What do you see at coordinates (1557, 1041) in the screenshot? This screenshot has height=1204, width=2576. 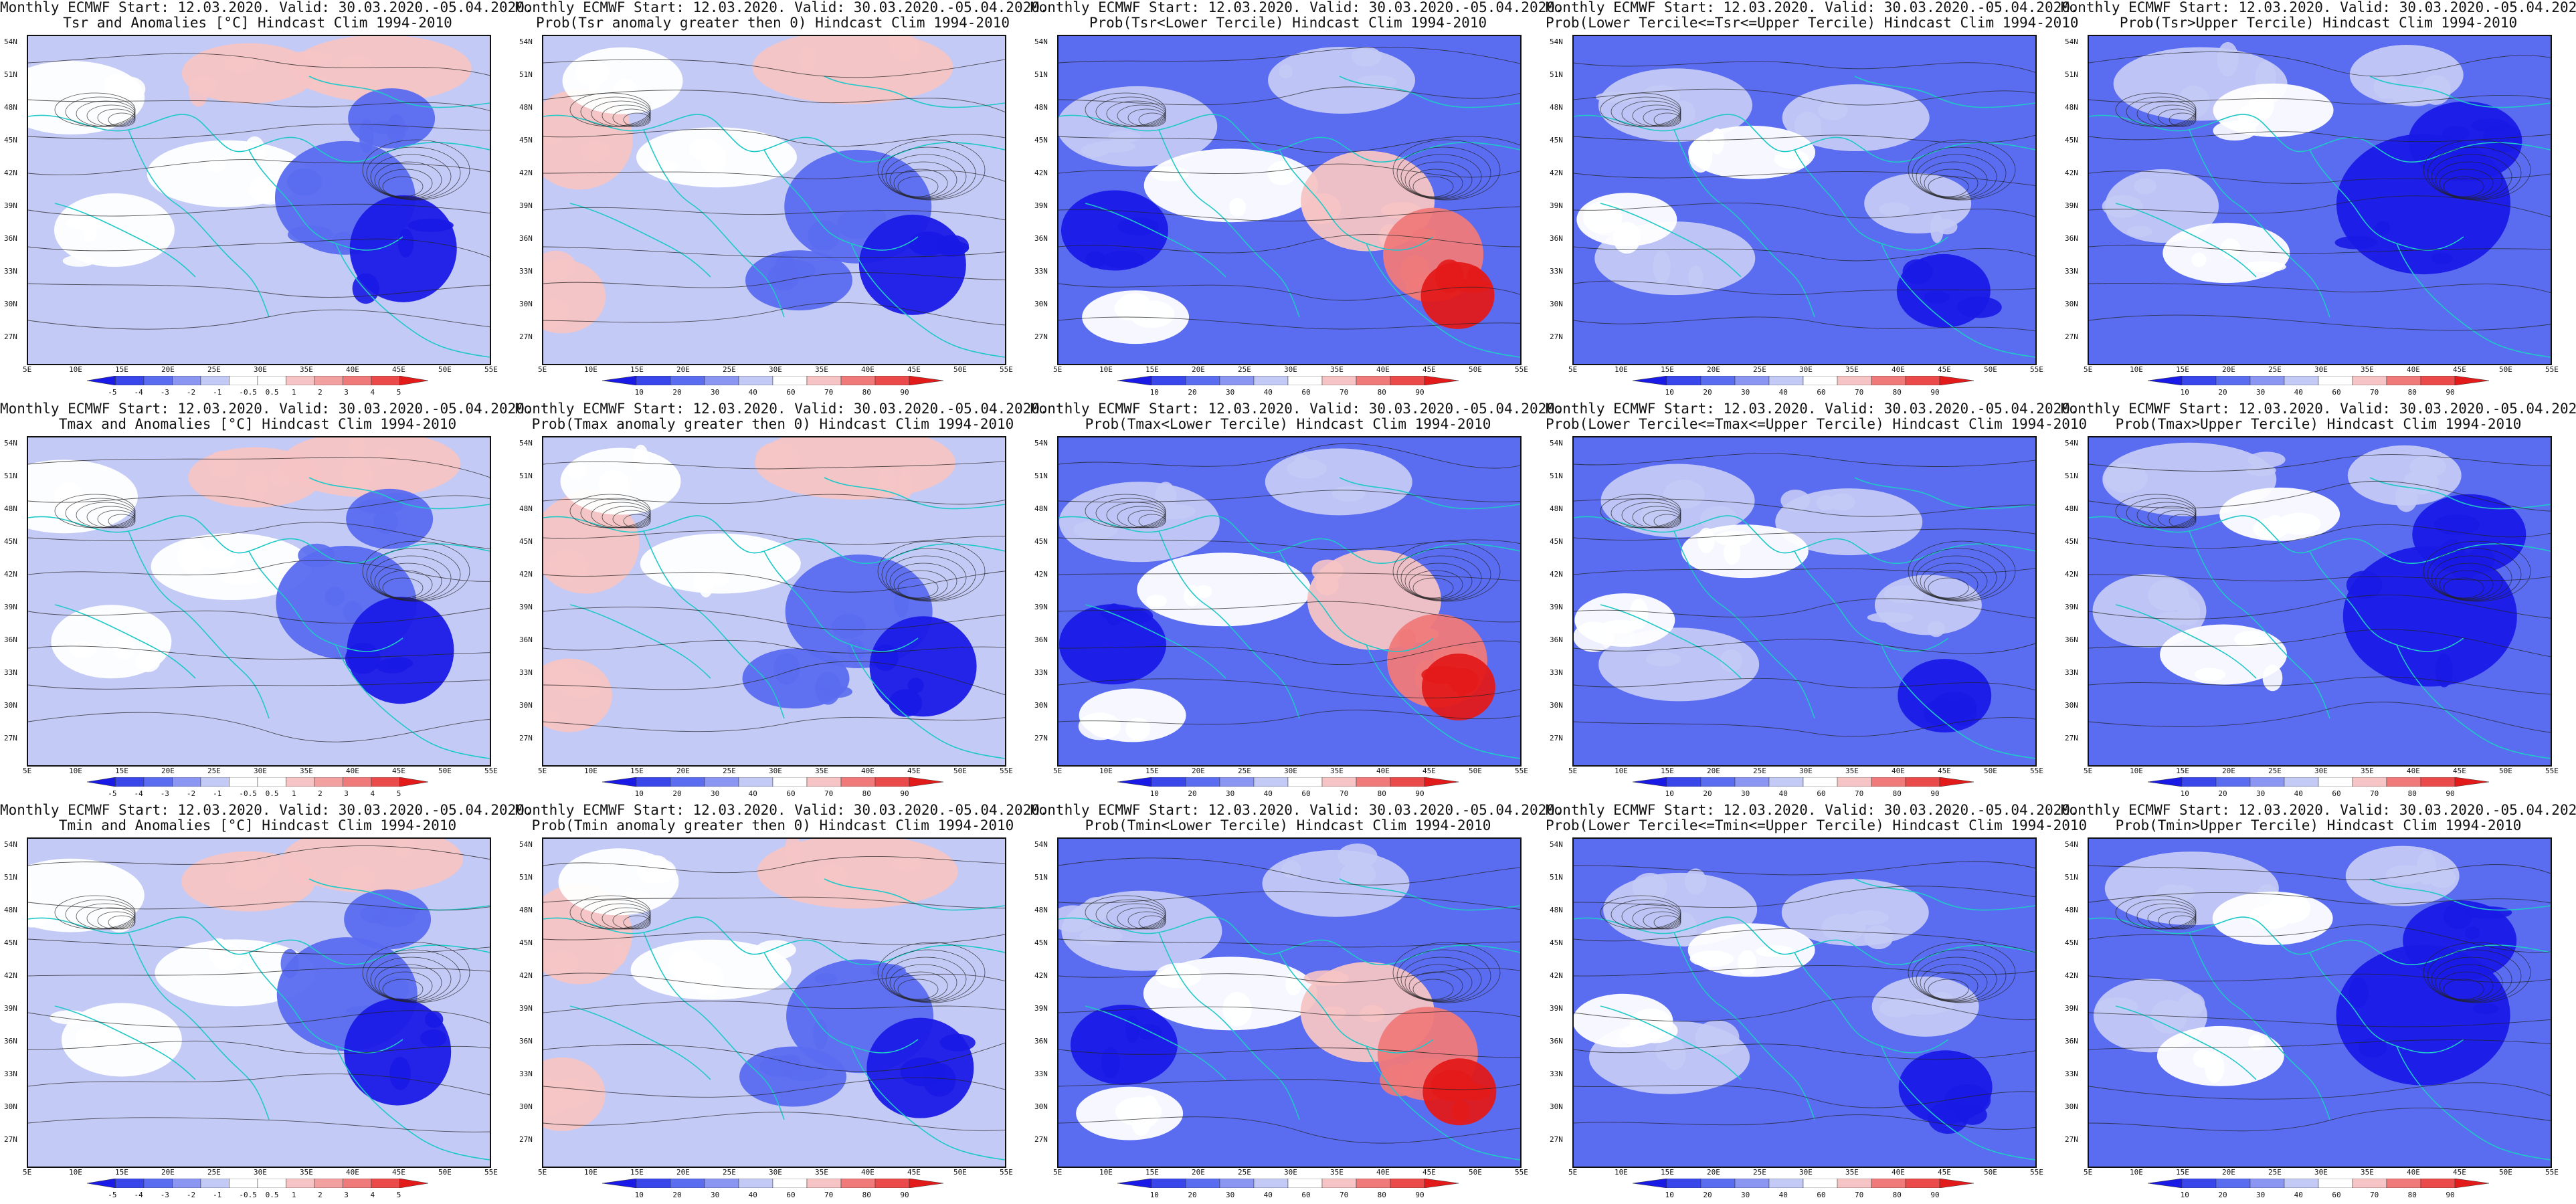 I see `lat-label: 36N` at bounding box center [1557, 1041].